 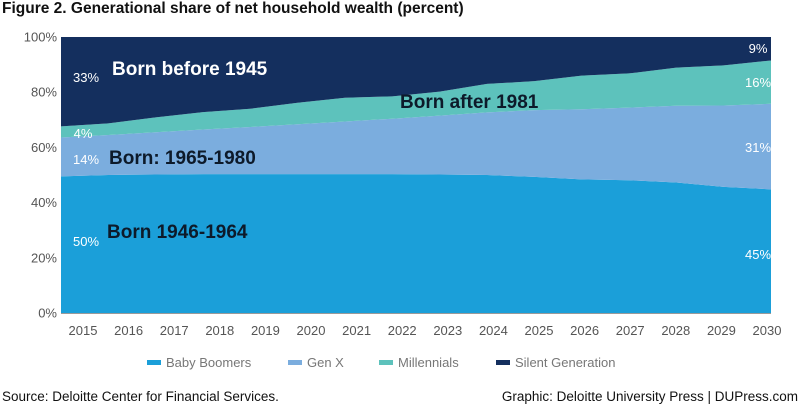 I want to click on label-millennials-end: 16%, so click(x=758, y=82).